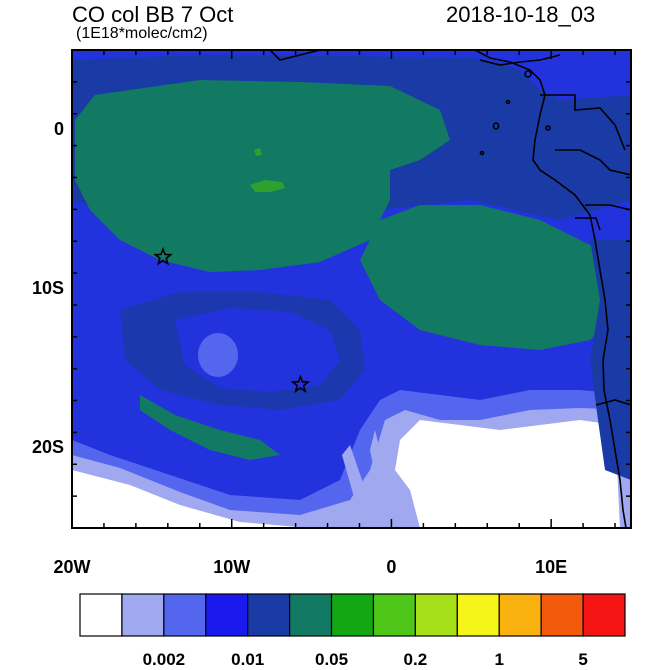 Image resolution: width=650 pixels, height=670 pixels. What do you see at coordinates (487, 277) in the screenshot?
I see `field-teal-east` at bounding box center [487, 277].